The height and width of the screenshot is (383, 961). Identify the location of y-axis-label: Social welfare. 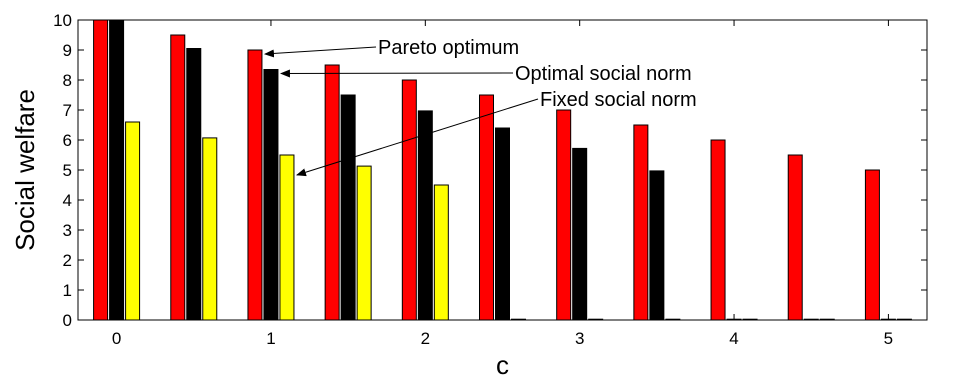
(25, 170).